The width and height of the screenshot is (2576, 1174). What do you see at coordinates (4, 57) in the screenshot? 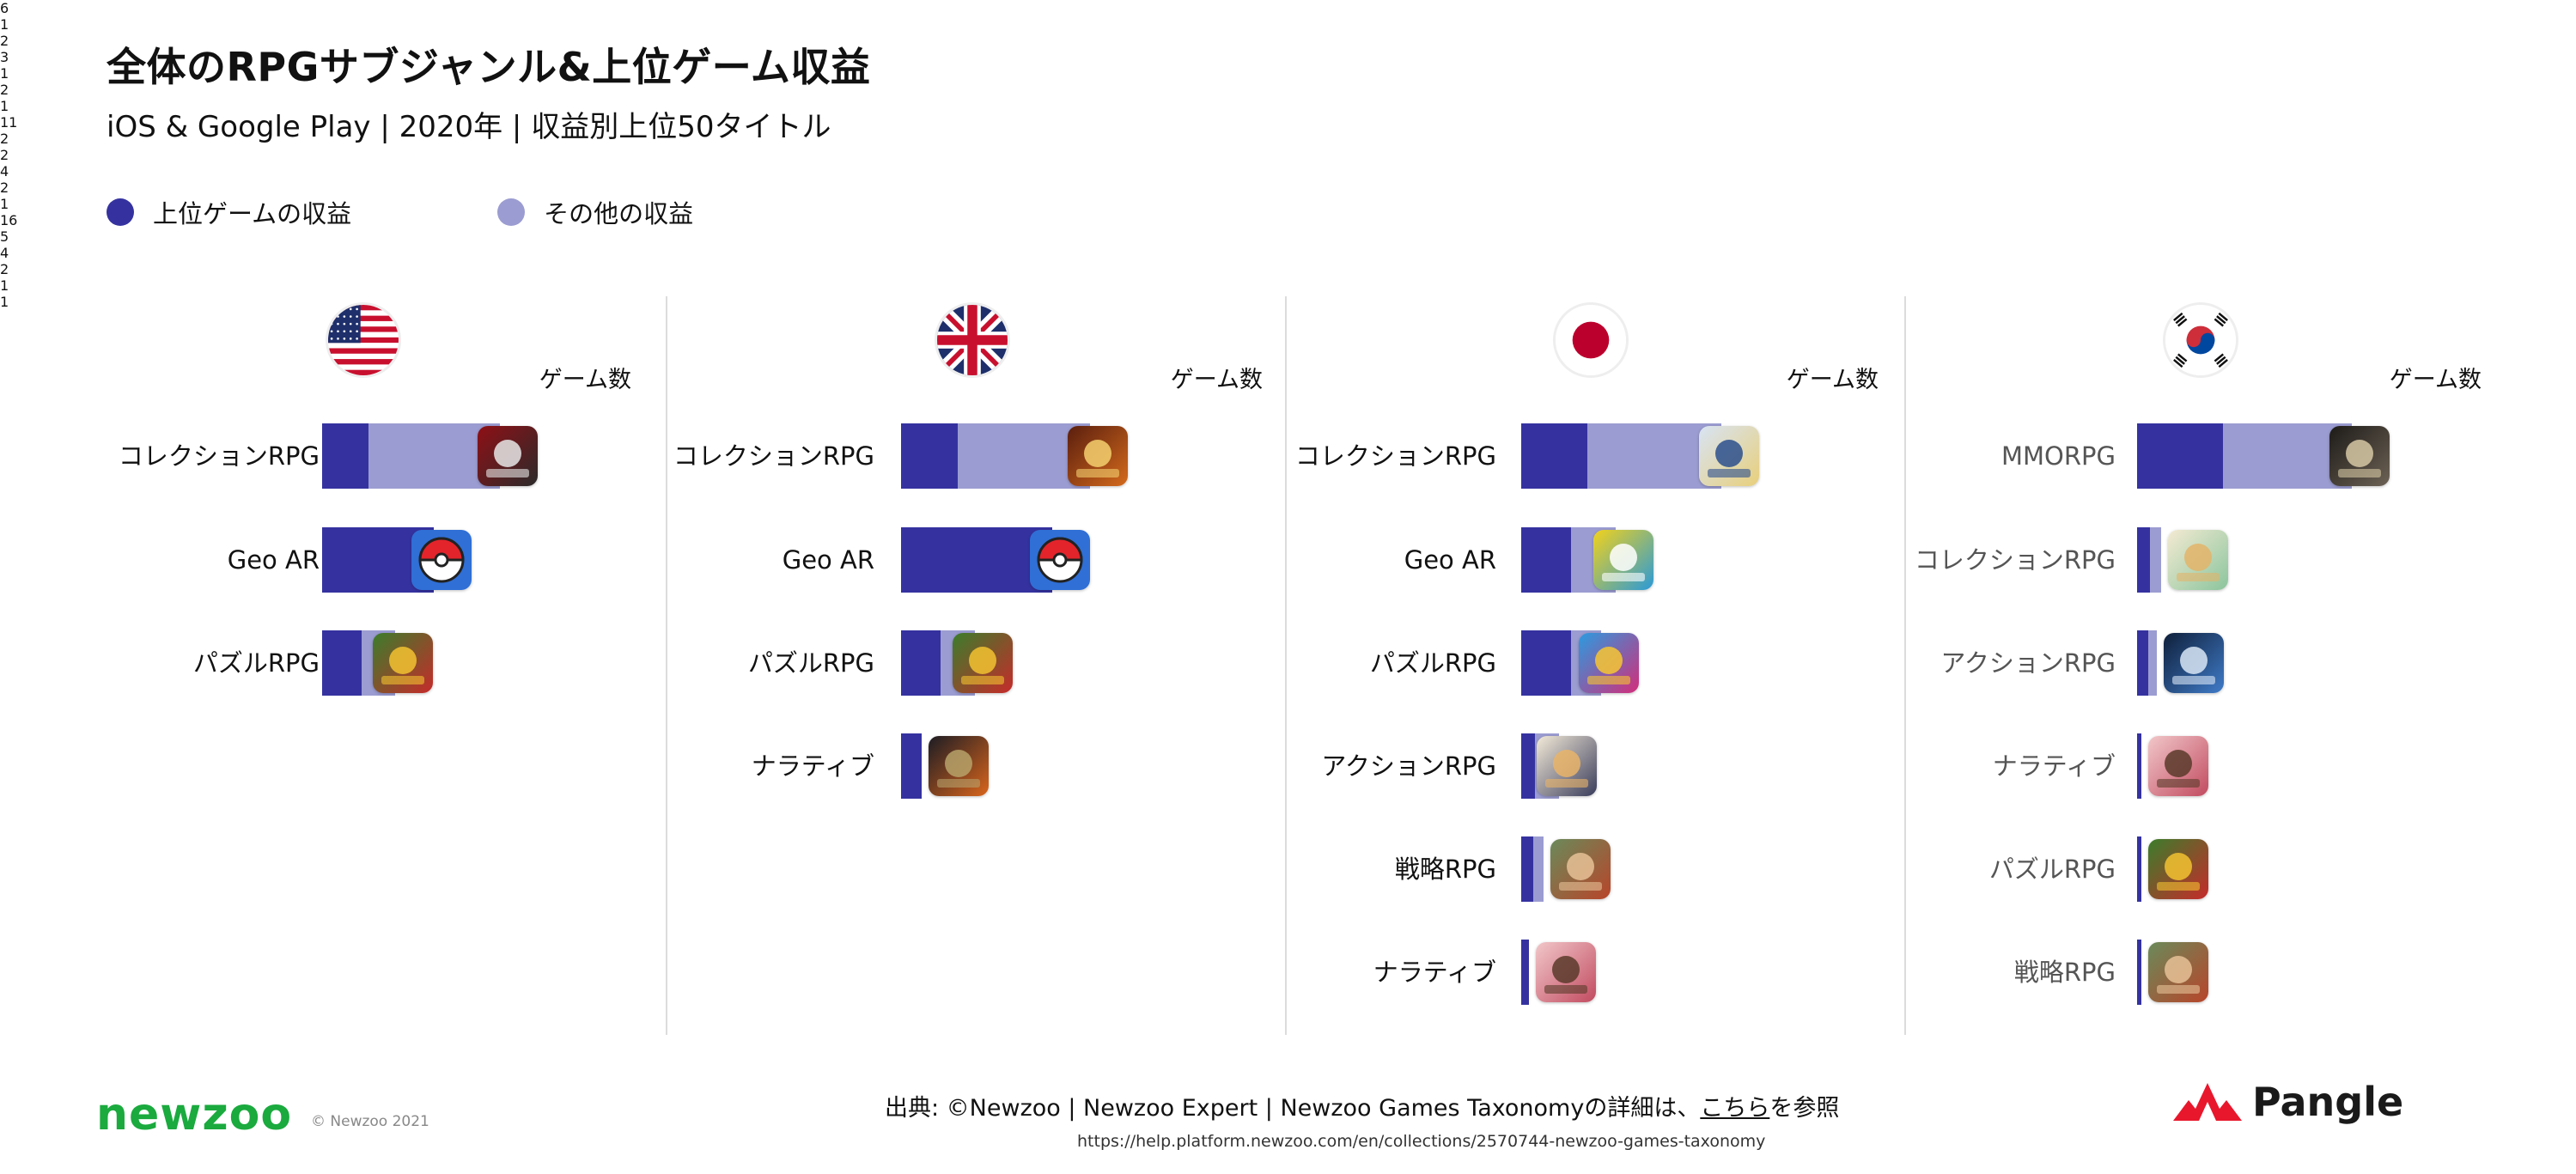
I see `game-count: 3` at bounding box center [4, 57].